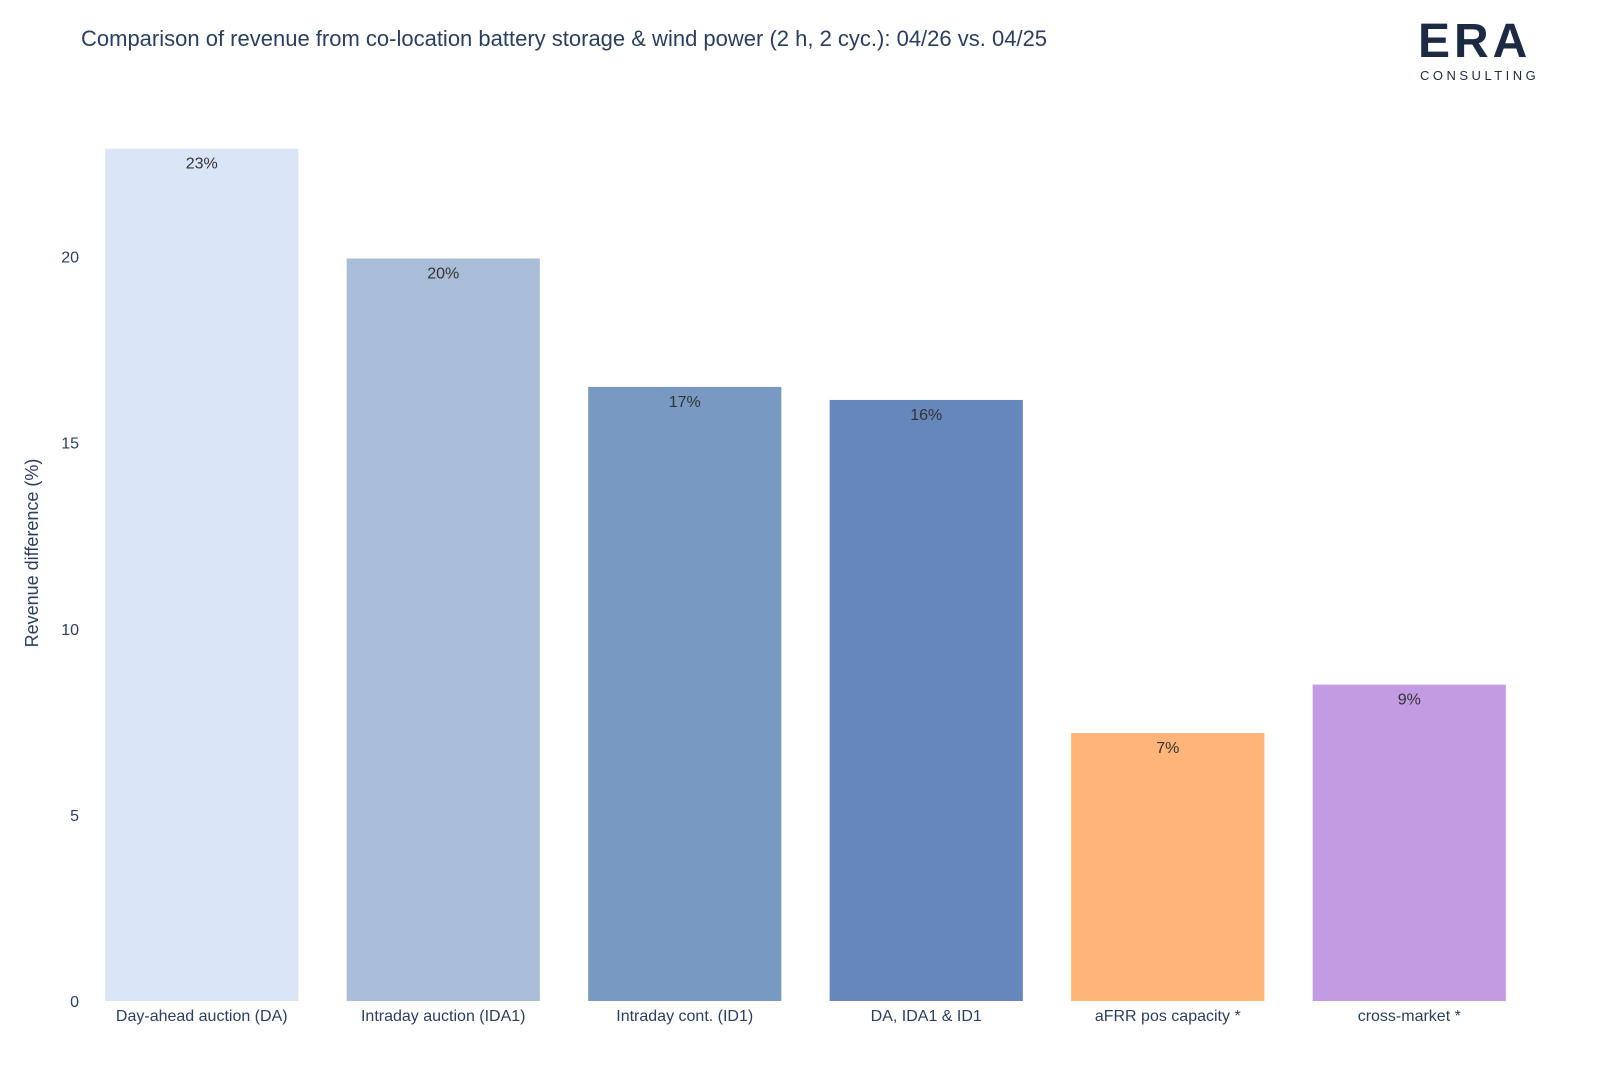 The image size is (1600, 1067). I want to click on data-label: 16%, so click(926, 415).